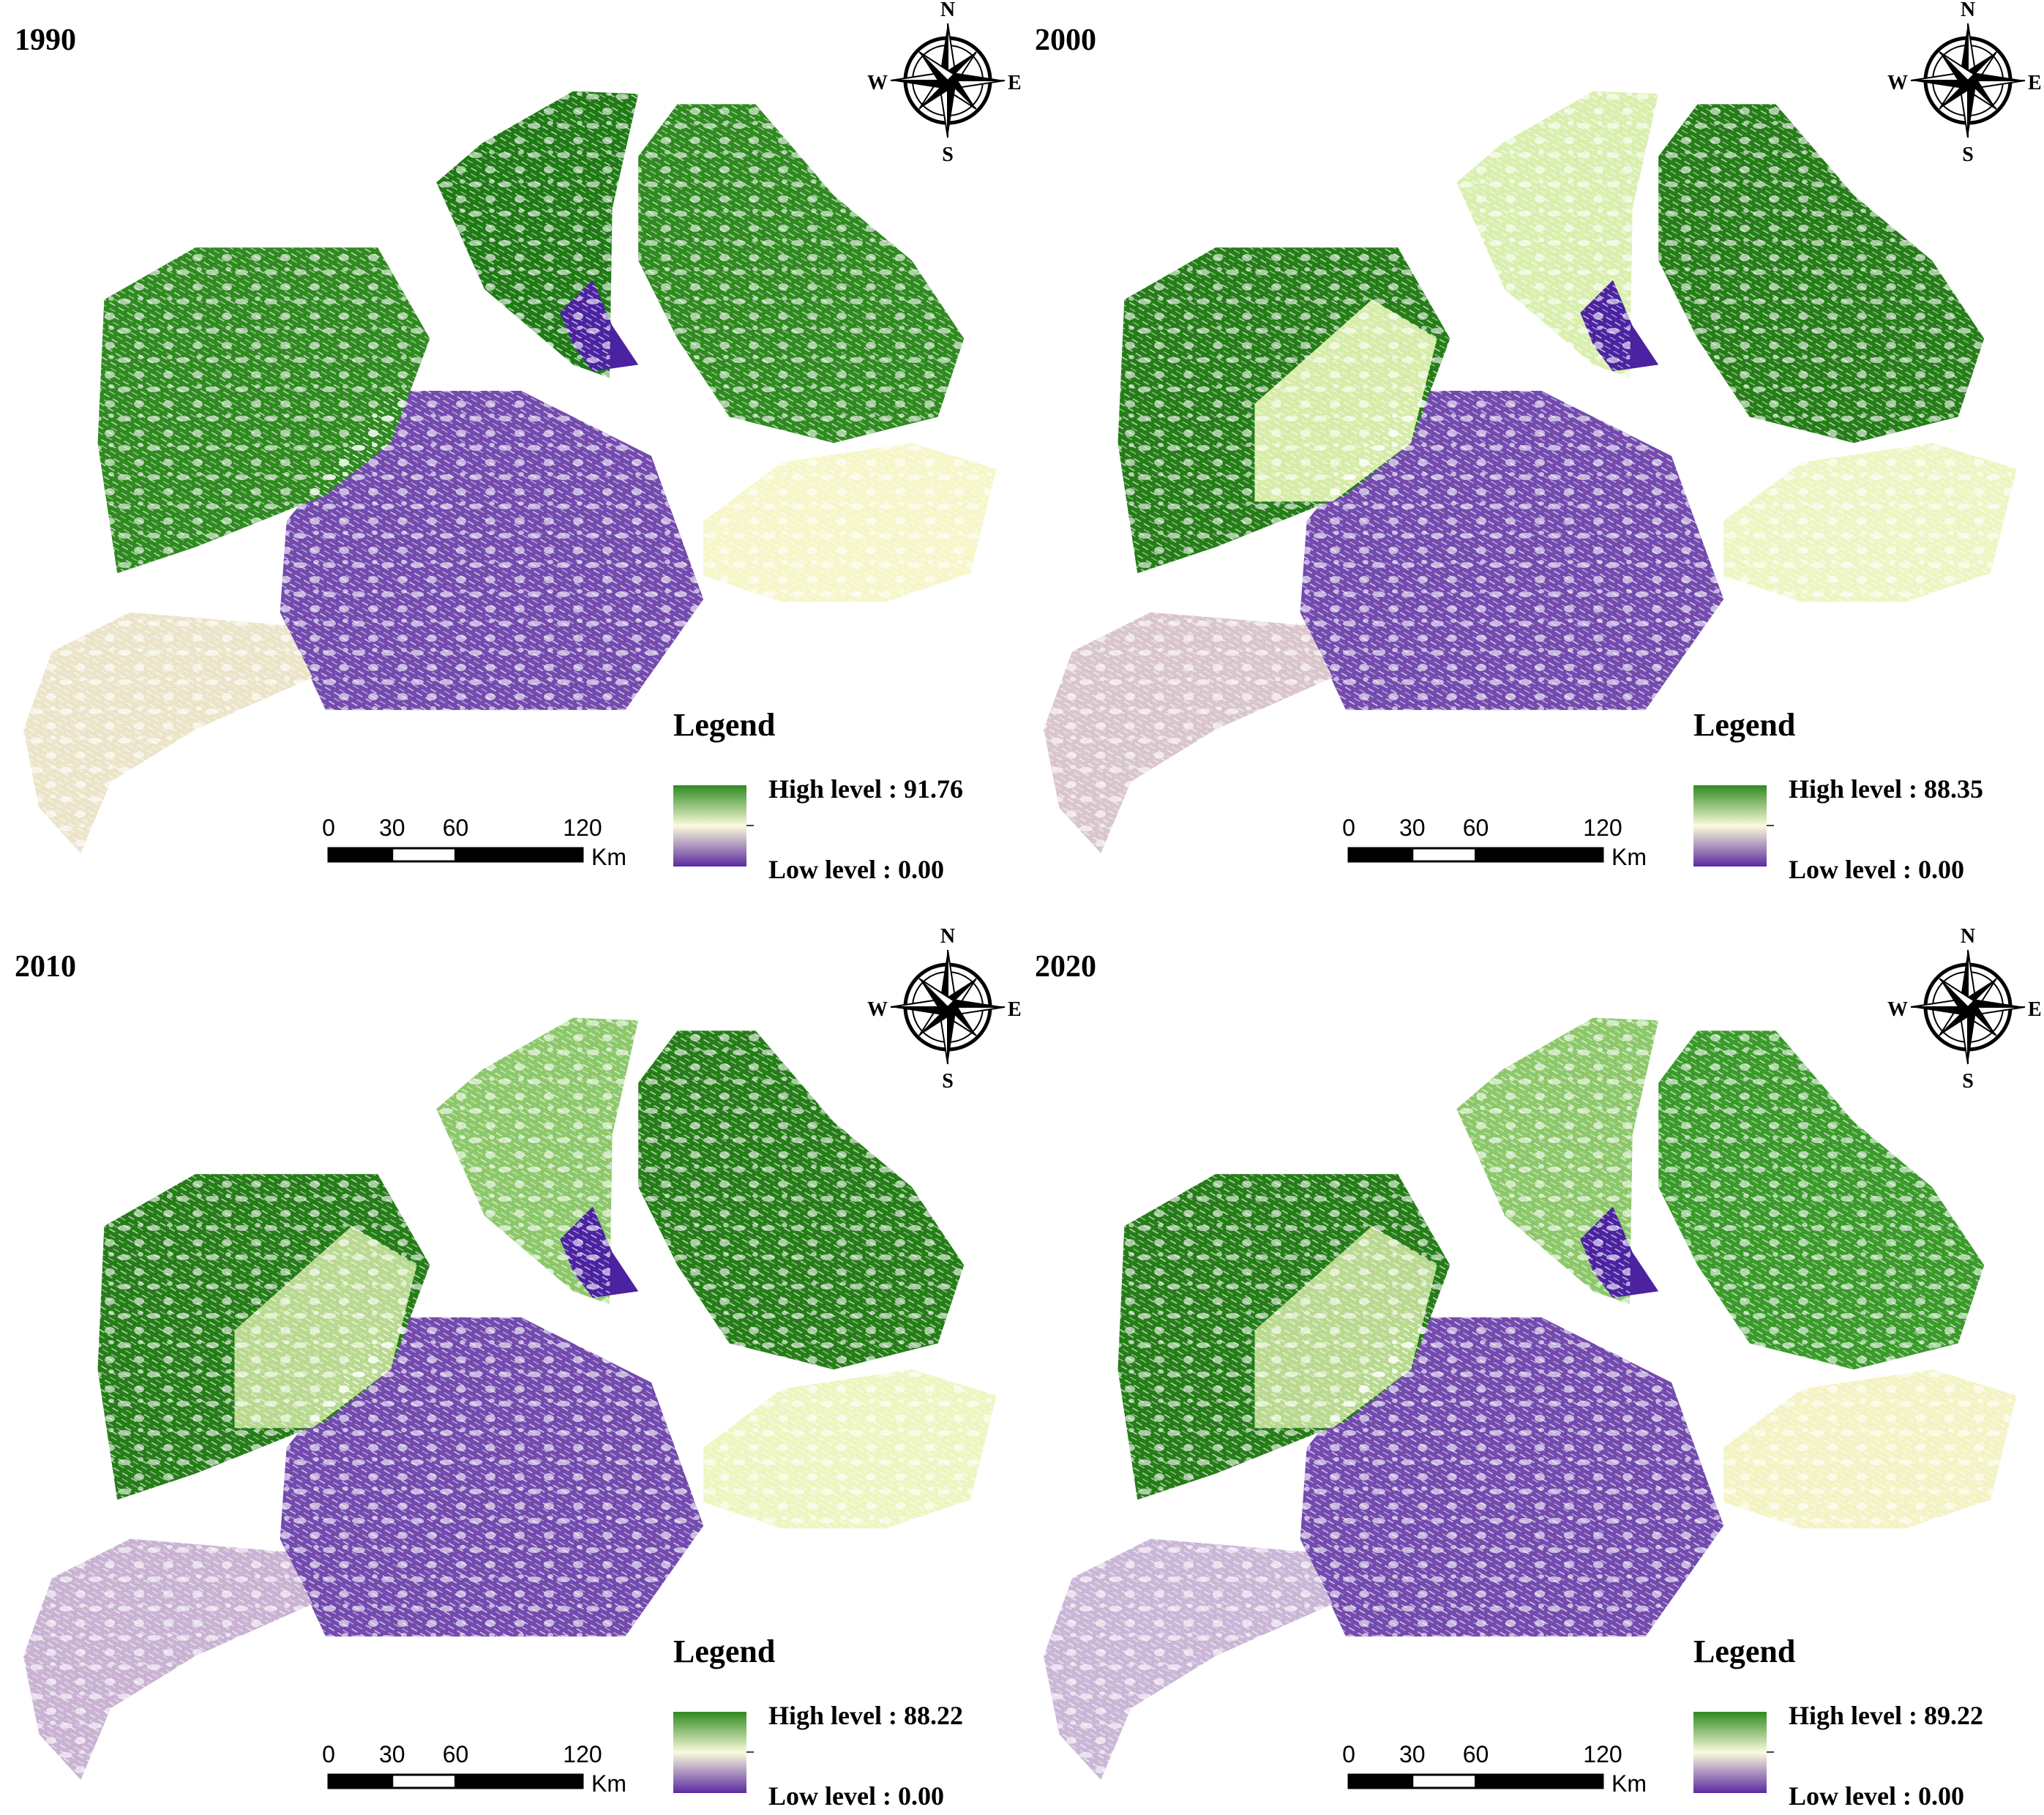 Image resolution: width=2044 pixels, height=1815 pixels. What do you see at coordinates (865, 1715) in the screenshot?
I see `legend-high: High level : 88.22` at bounding box center [865, 1715].